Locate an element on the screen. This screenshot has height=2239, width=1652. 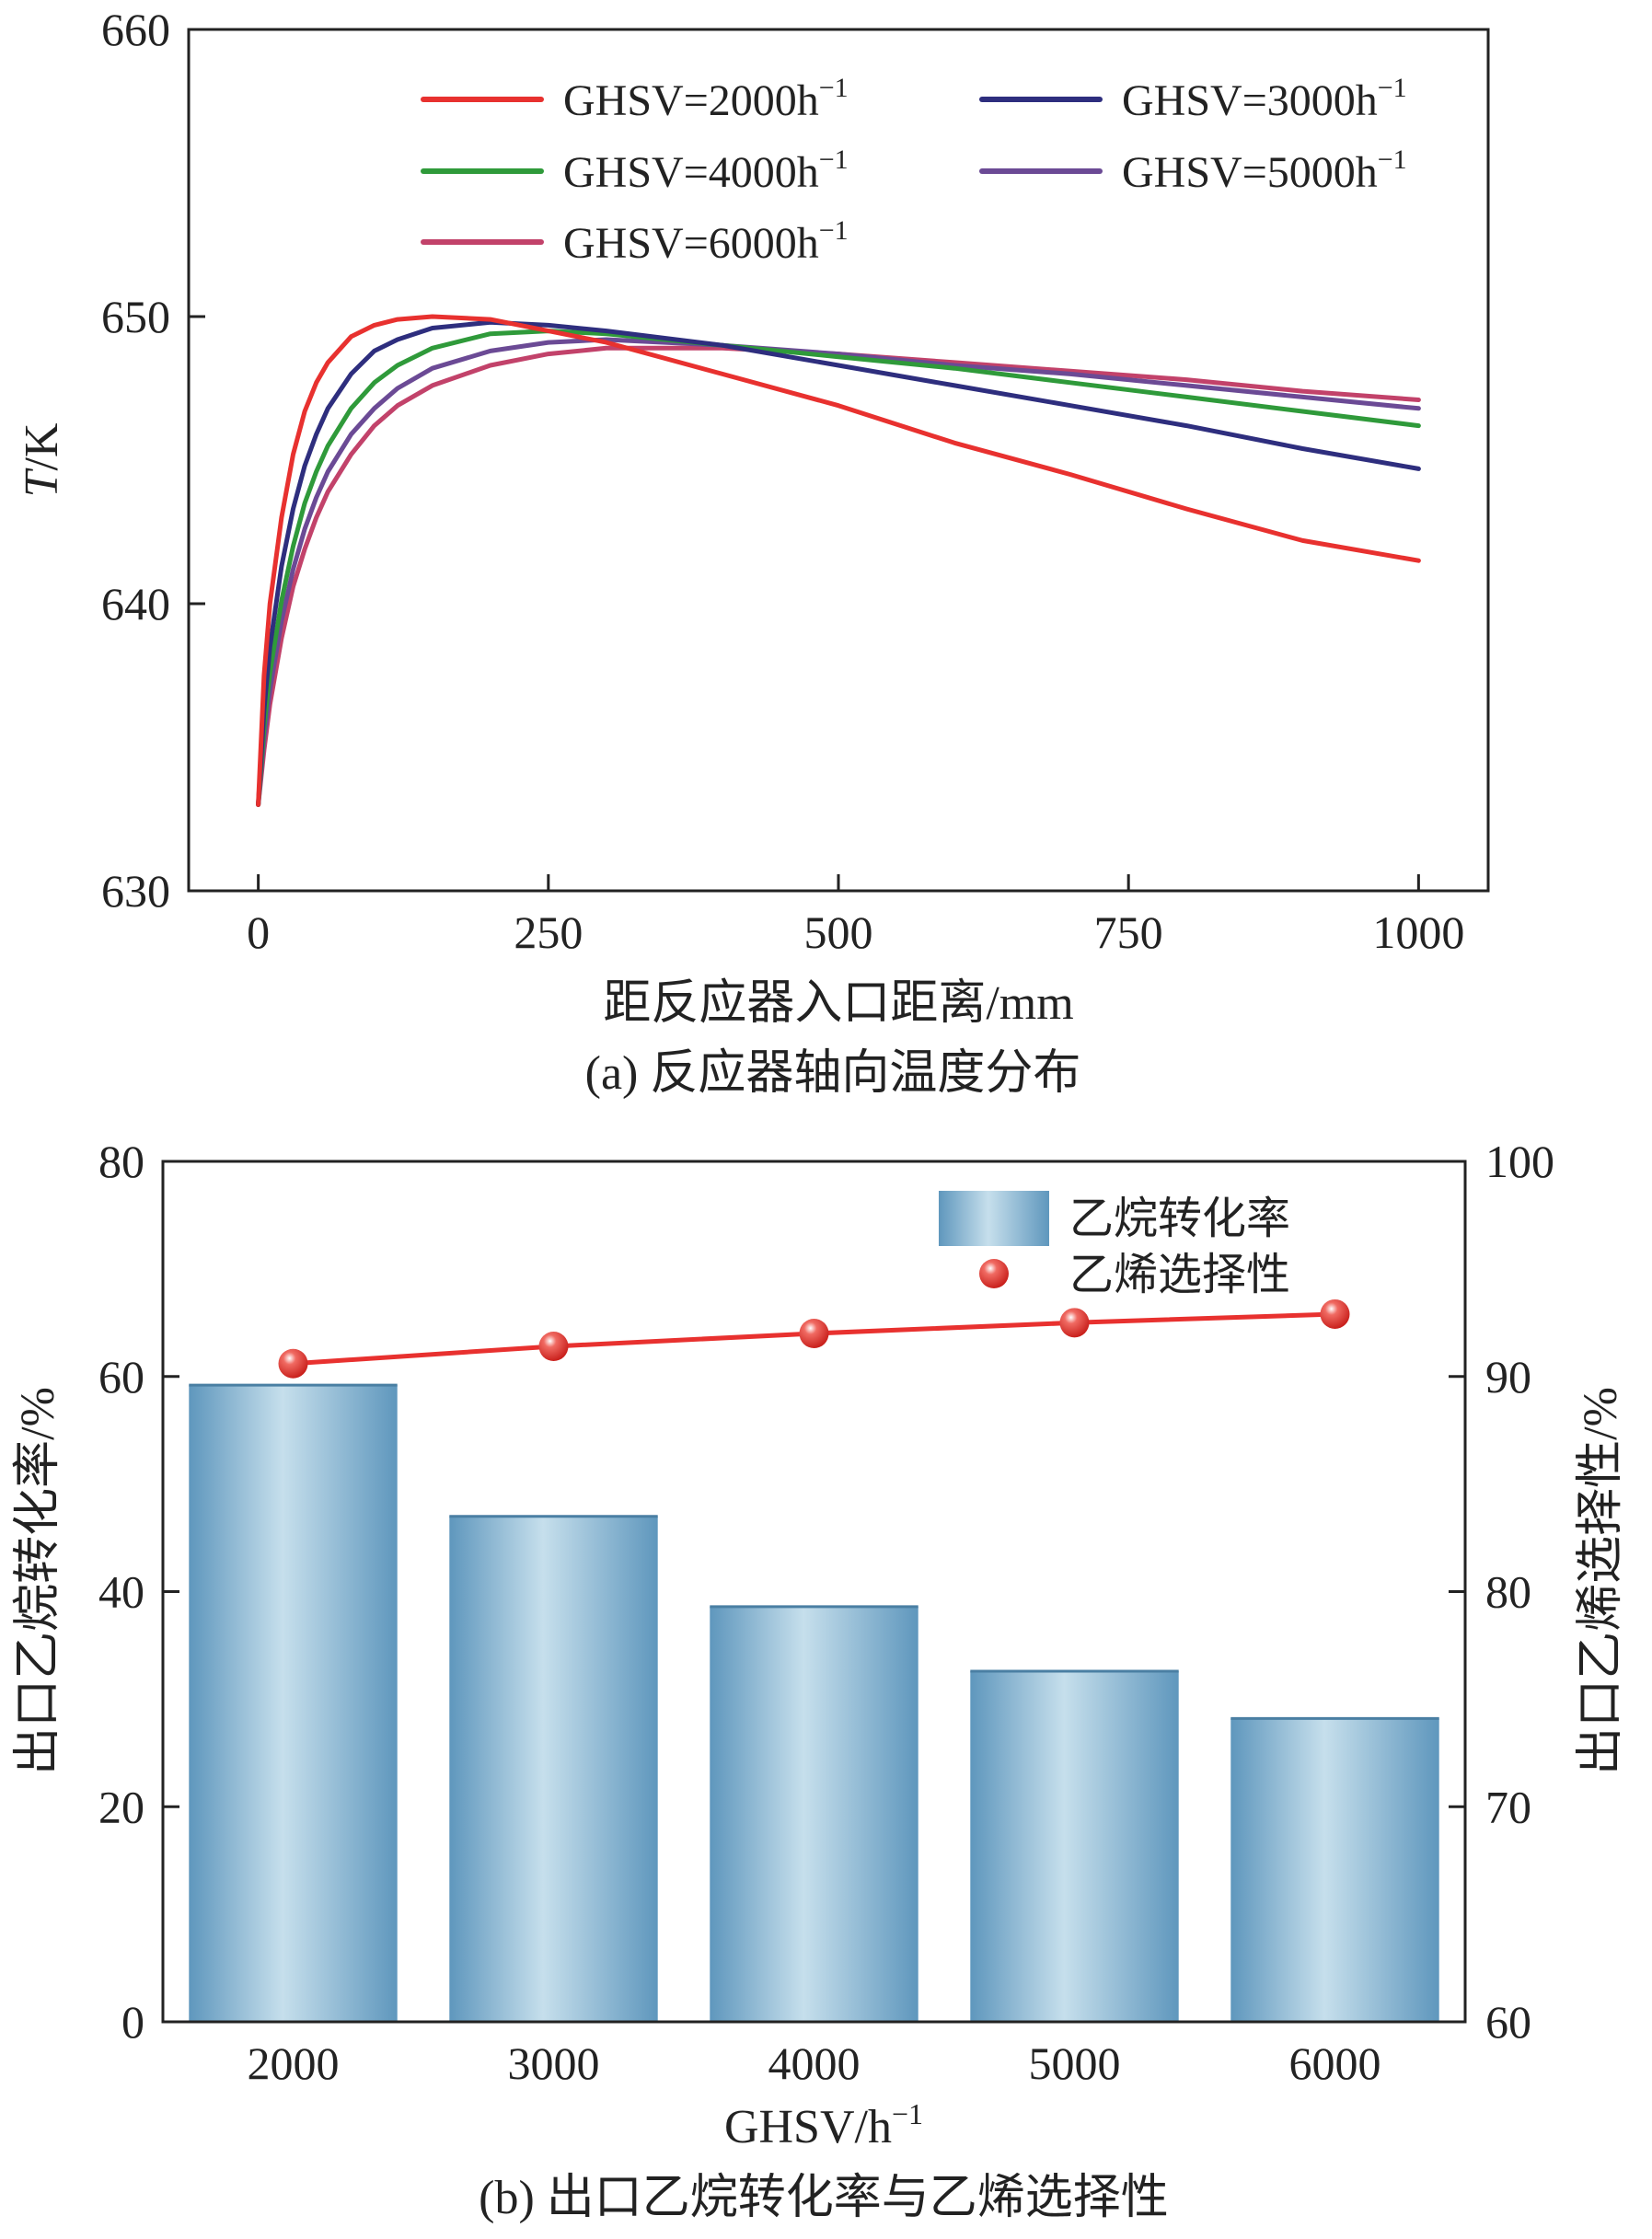
y-tick-label: 80 is located at coordinates (121, 1161).